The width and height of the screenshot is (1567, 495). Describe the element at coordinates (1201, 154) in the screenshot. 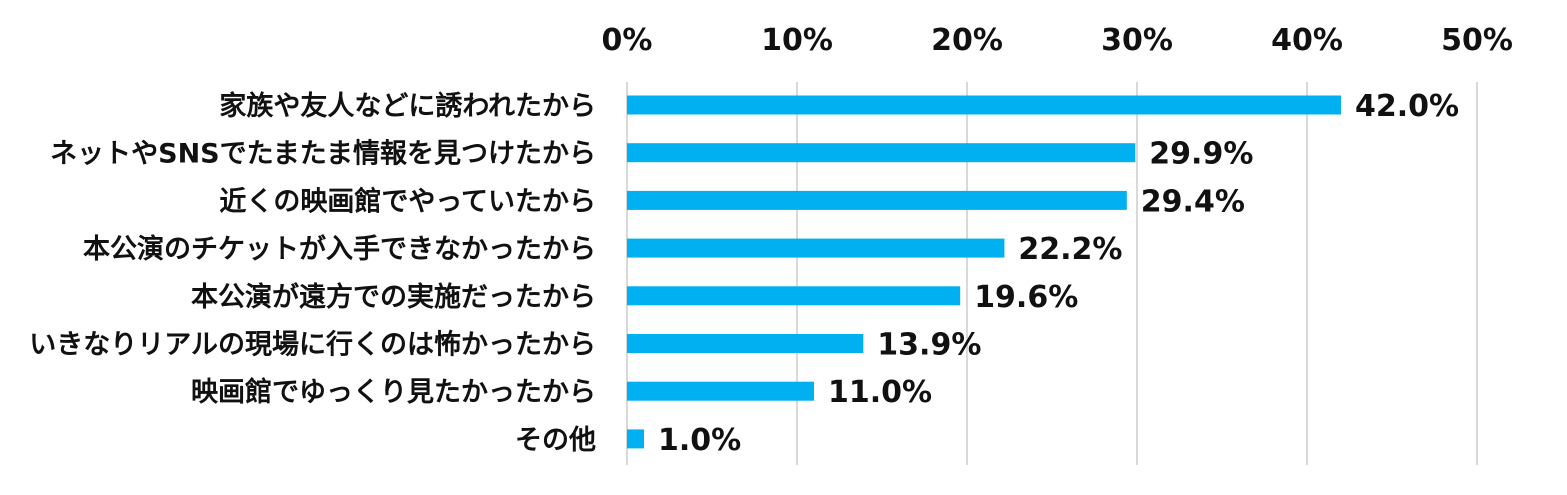

I see `value-label: 29.9%` at that location.